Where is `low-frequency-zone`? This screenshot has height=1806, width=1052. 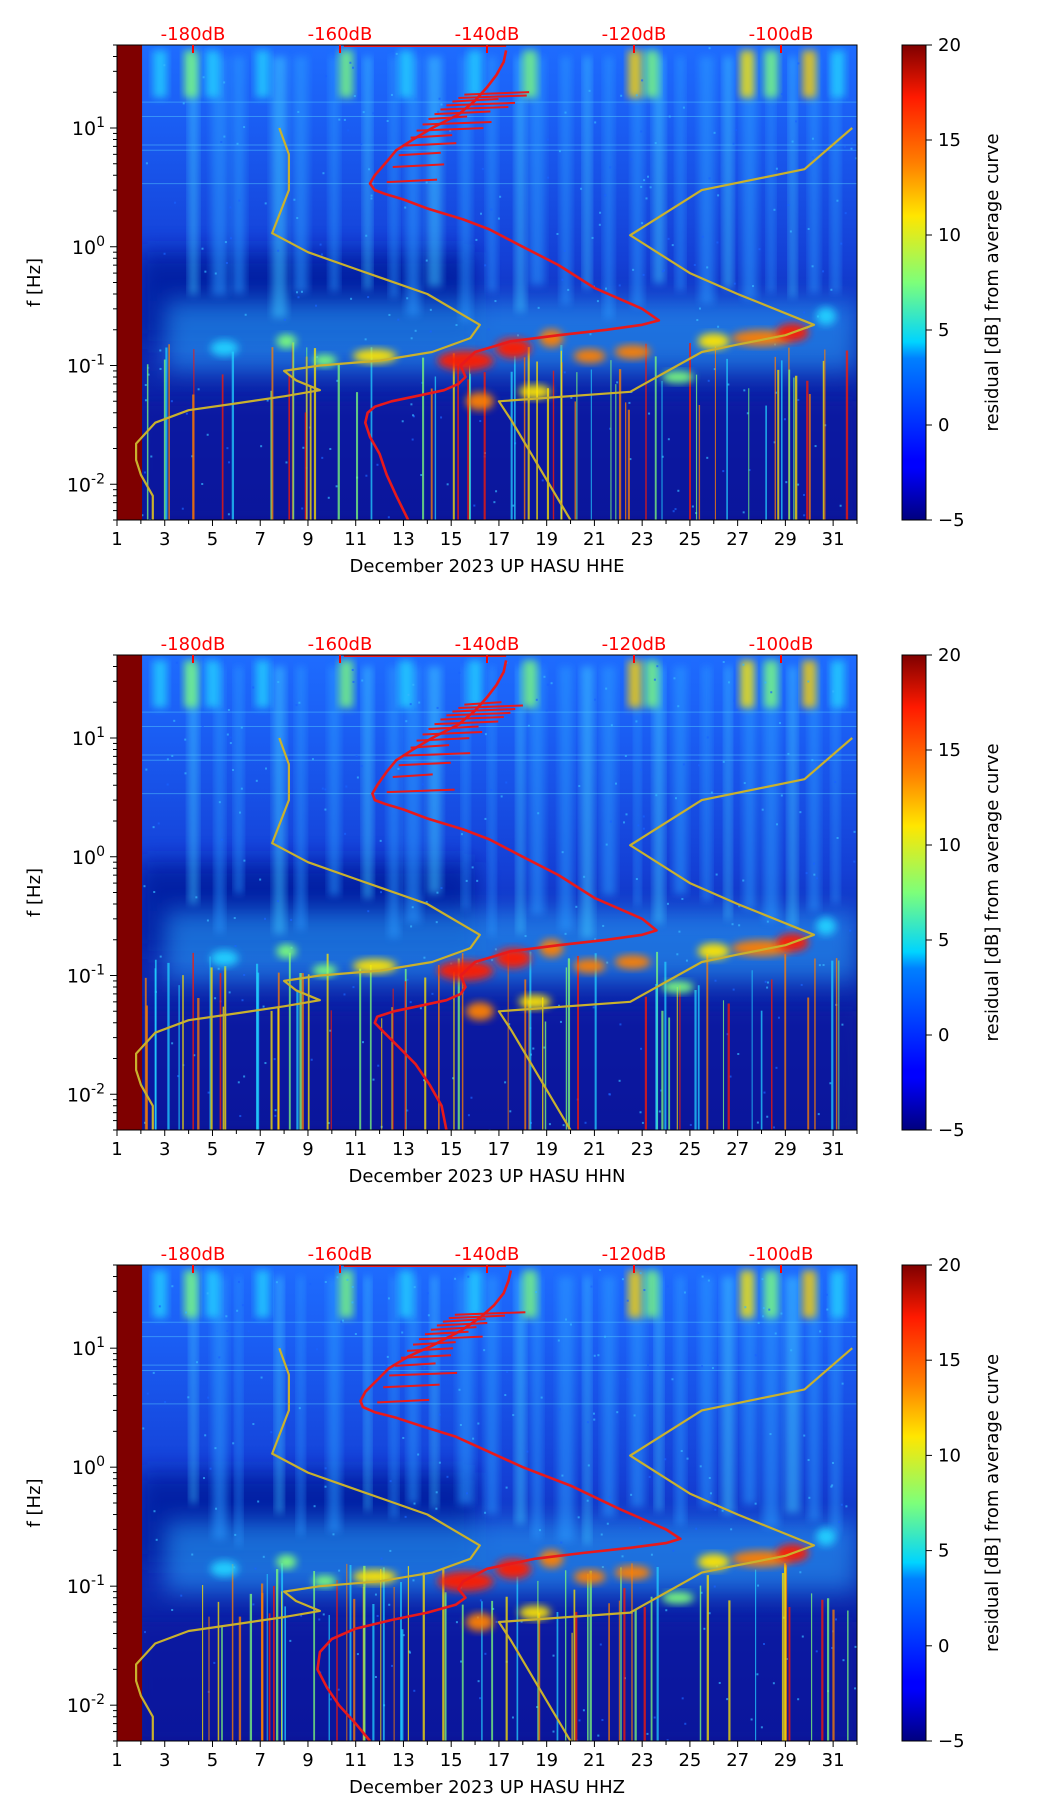
low-frequency-zone is located at coordinates (496, 1070).